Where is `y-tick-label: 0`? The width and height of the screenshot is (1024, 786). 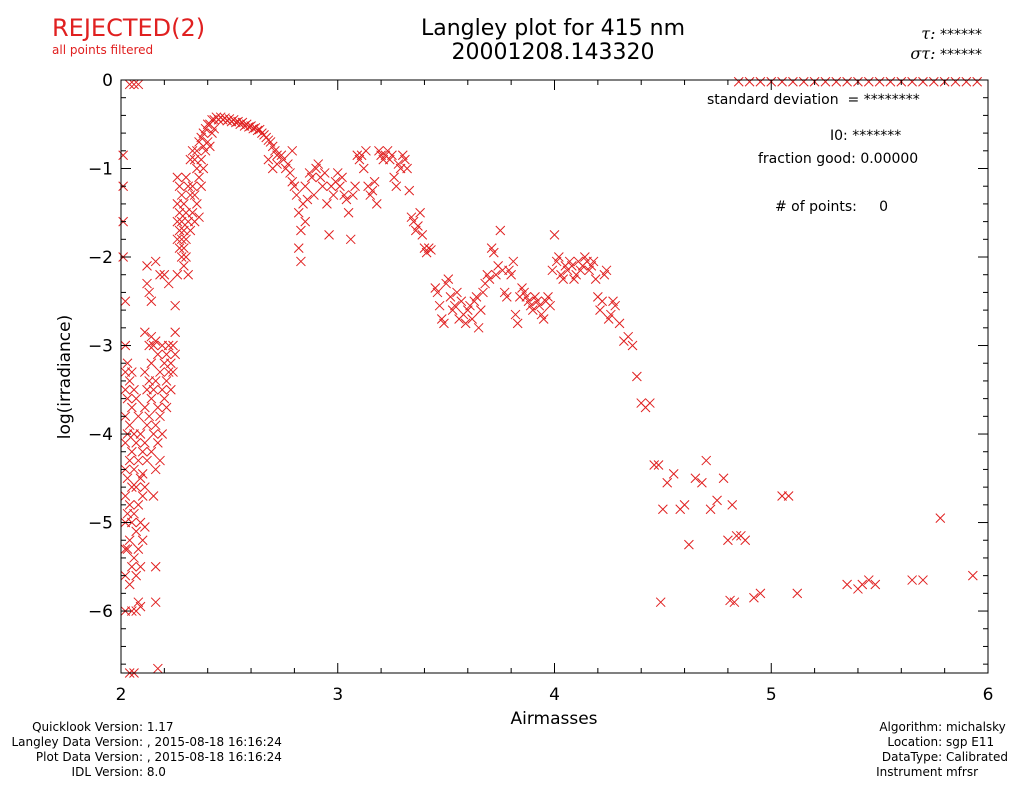 y-tick-label: 0 is located at coordinates (107, 81).